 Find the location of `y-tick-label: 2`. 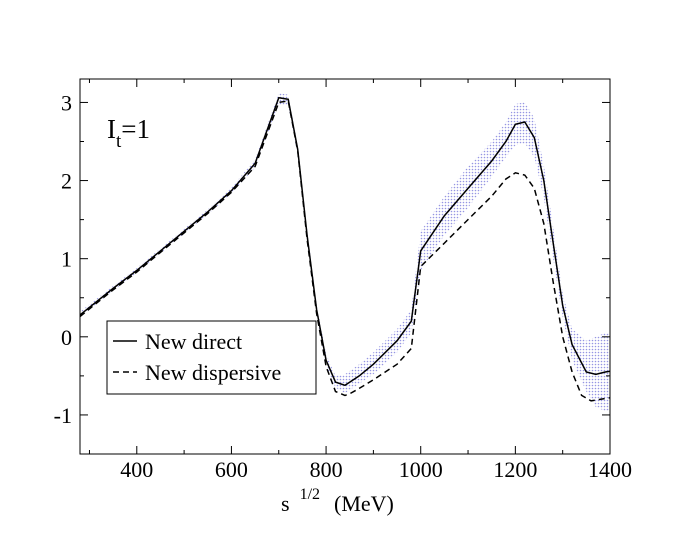

y-tick-label: 2 is located at coordinates (66, 181).